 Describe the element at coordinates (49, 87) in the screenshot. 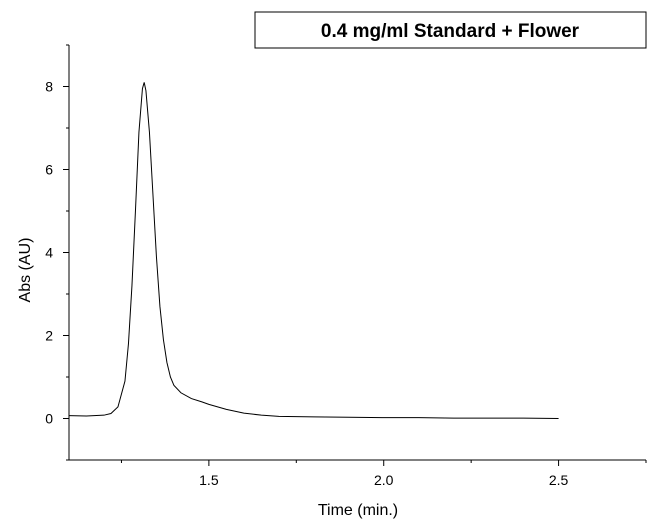

I see `y-tick-label: 8` at that location.